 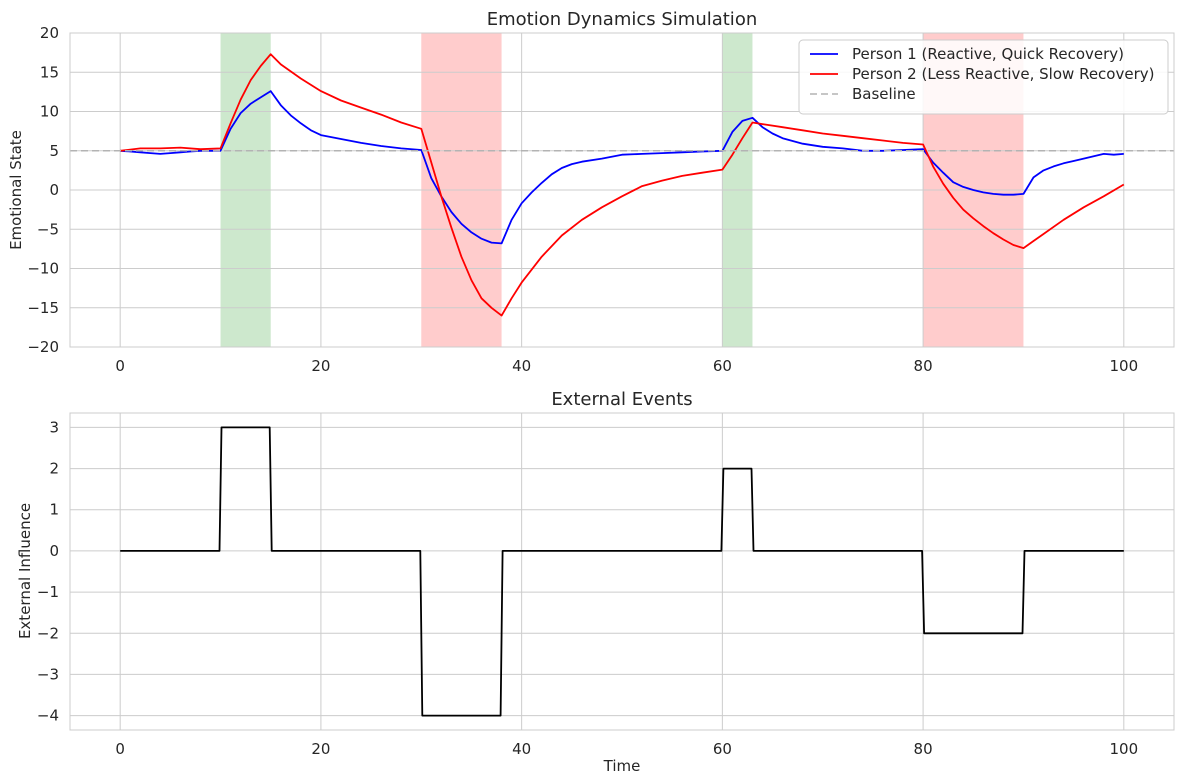 I want to click on y-tick-labels: −4 −3 −2 −1 0 1 2 3, so click(x=48, y=571).